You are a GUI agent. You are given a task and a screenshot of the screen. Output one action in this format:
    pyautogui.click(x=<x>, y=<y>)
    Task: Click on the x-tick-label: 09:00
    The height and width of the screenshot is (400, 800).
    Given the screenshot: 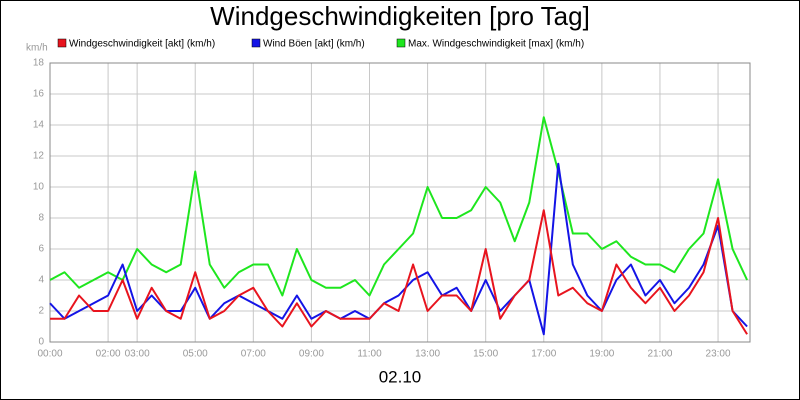 What is the action you would take?
    pyautogui.click(x=311, y=354)
    